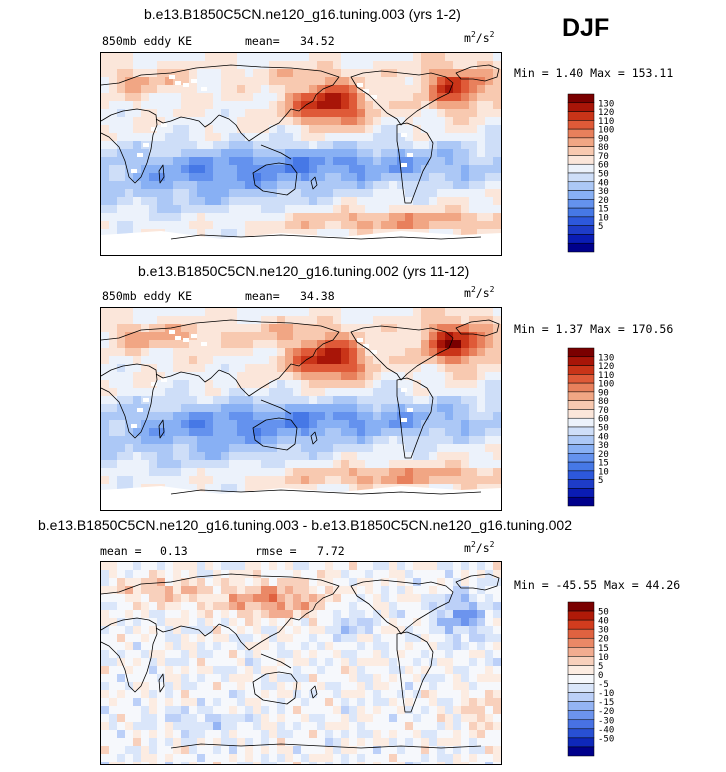 The width and height of the screenshot is (726, 772). What do you see at coordinates (301, 663) in the screenshot?
I see `panel-3-map` at bounding box center [301, 663].